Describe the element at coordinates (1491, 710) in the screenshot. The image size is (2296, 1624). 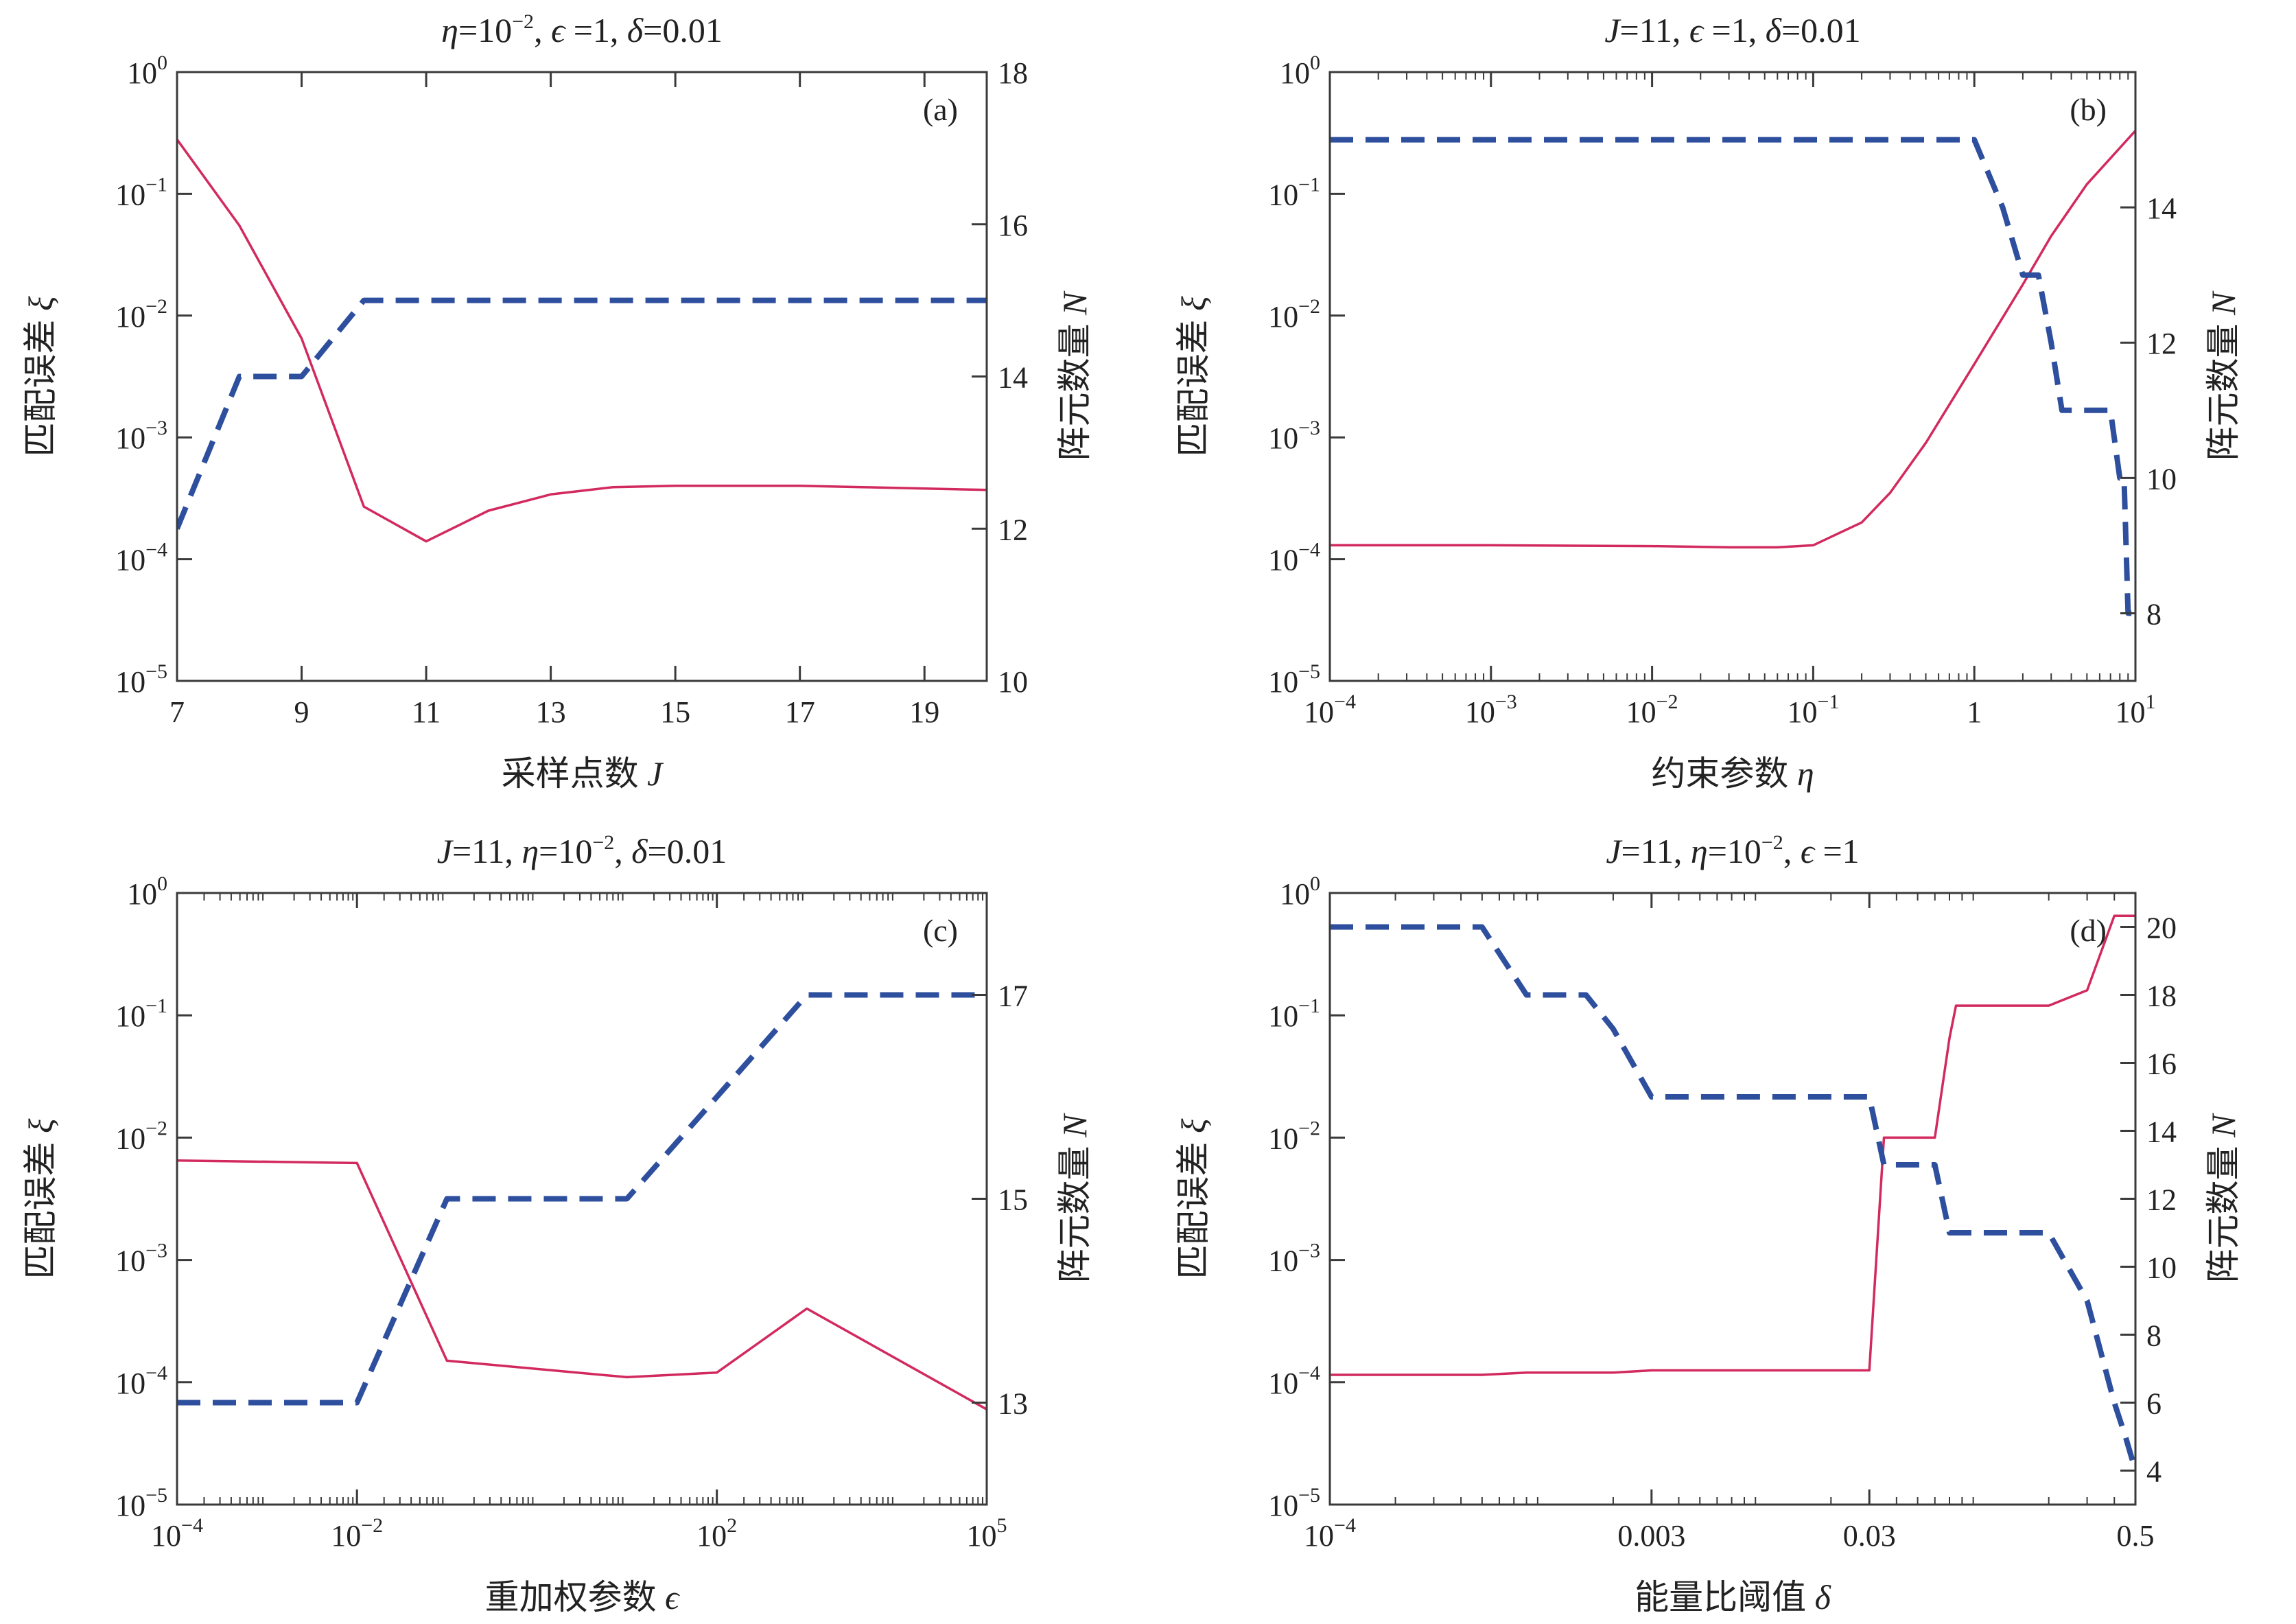
I see `x-tick-label: 10⁻³` at that location.